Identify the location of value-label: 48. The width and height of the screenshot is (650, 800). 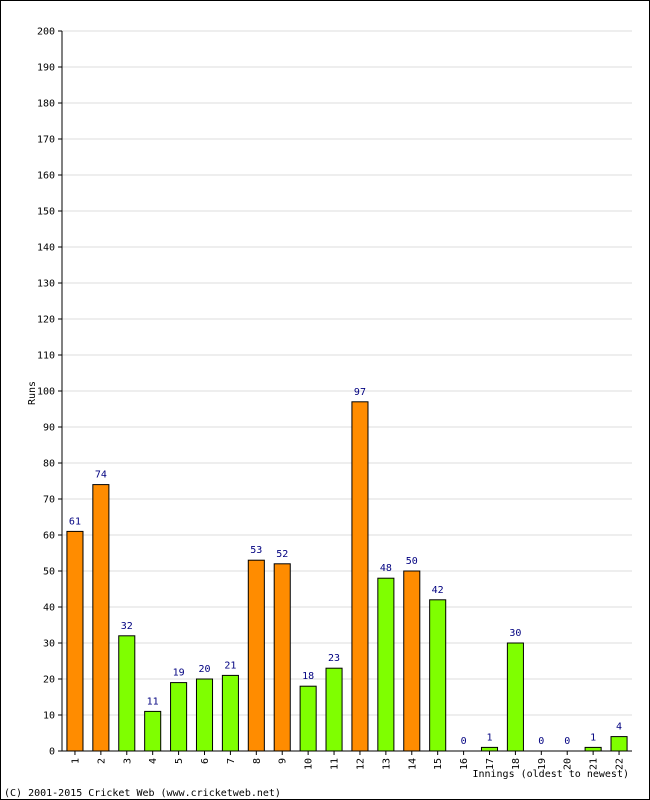
(386, 568).